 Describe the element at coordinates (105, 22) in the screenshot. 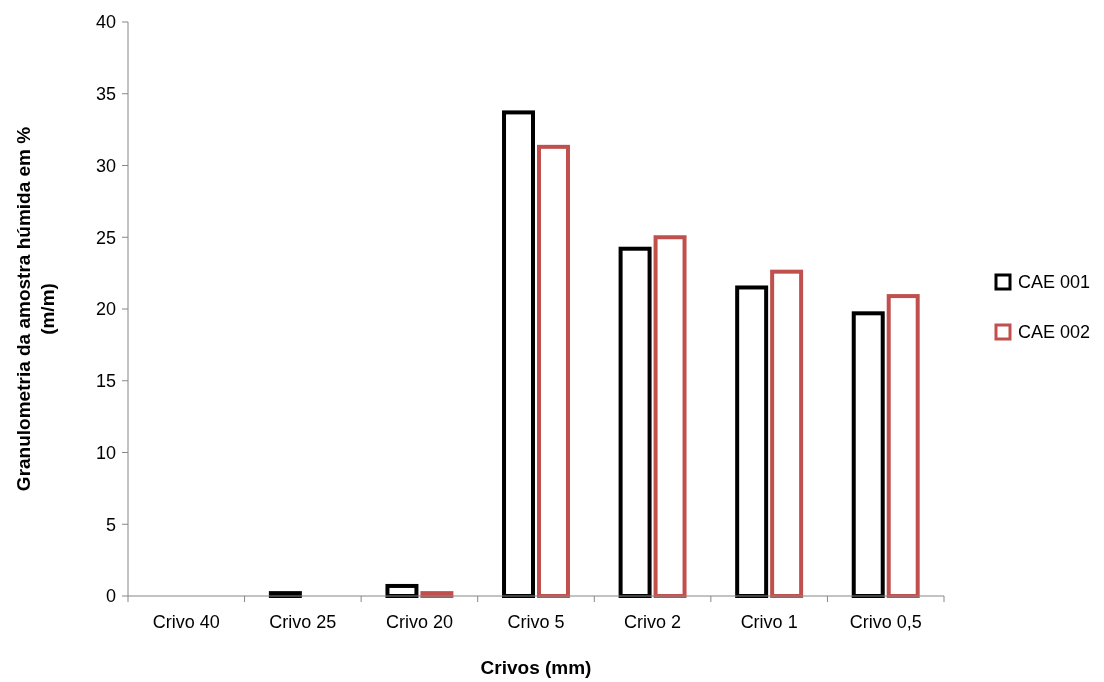

I see `y-tick-label: 40` at that location.